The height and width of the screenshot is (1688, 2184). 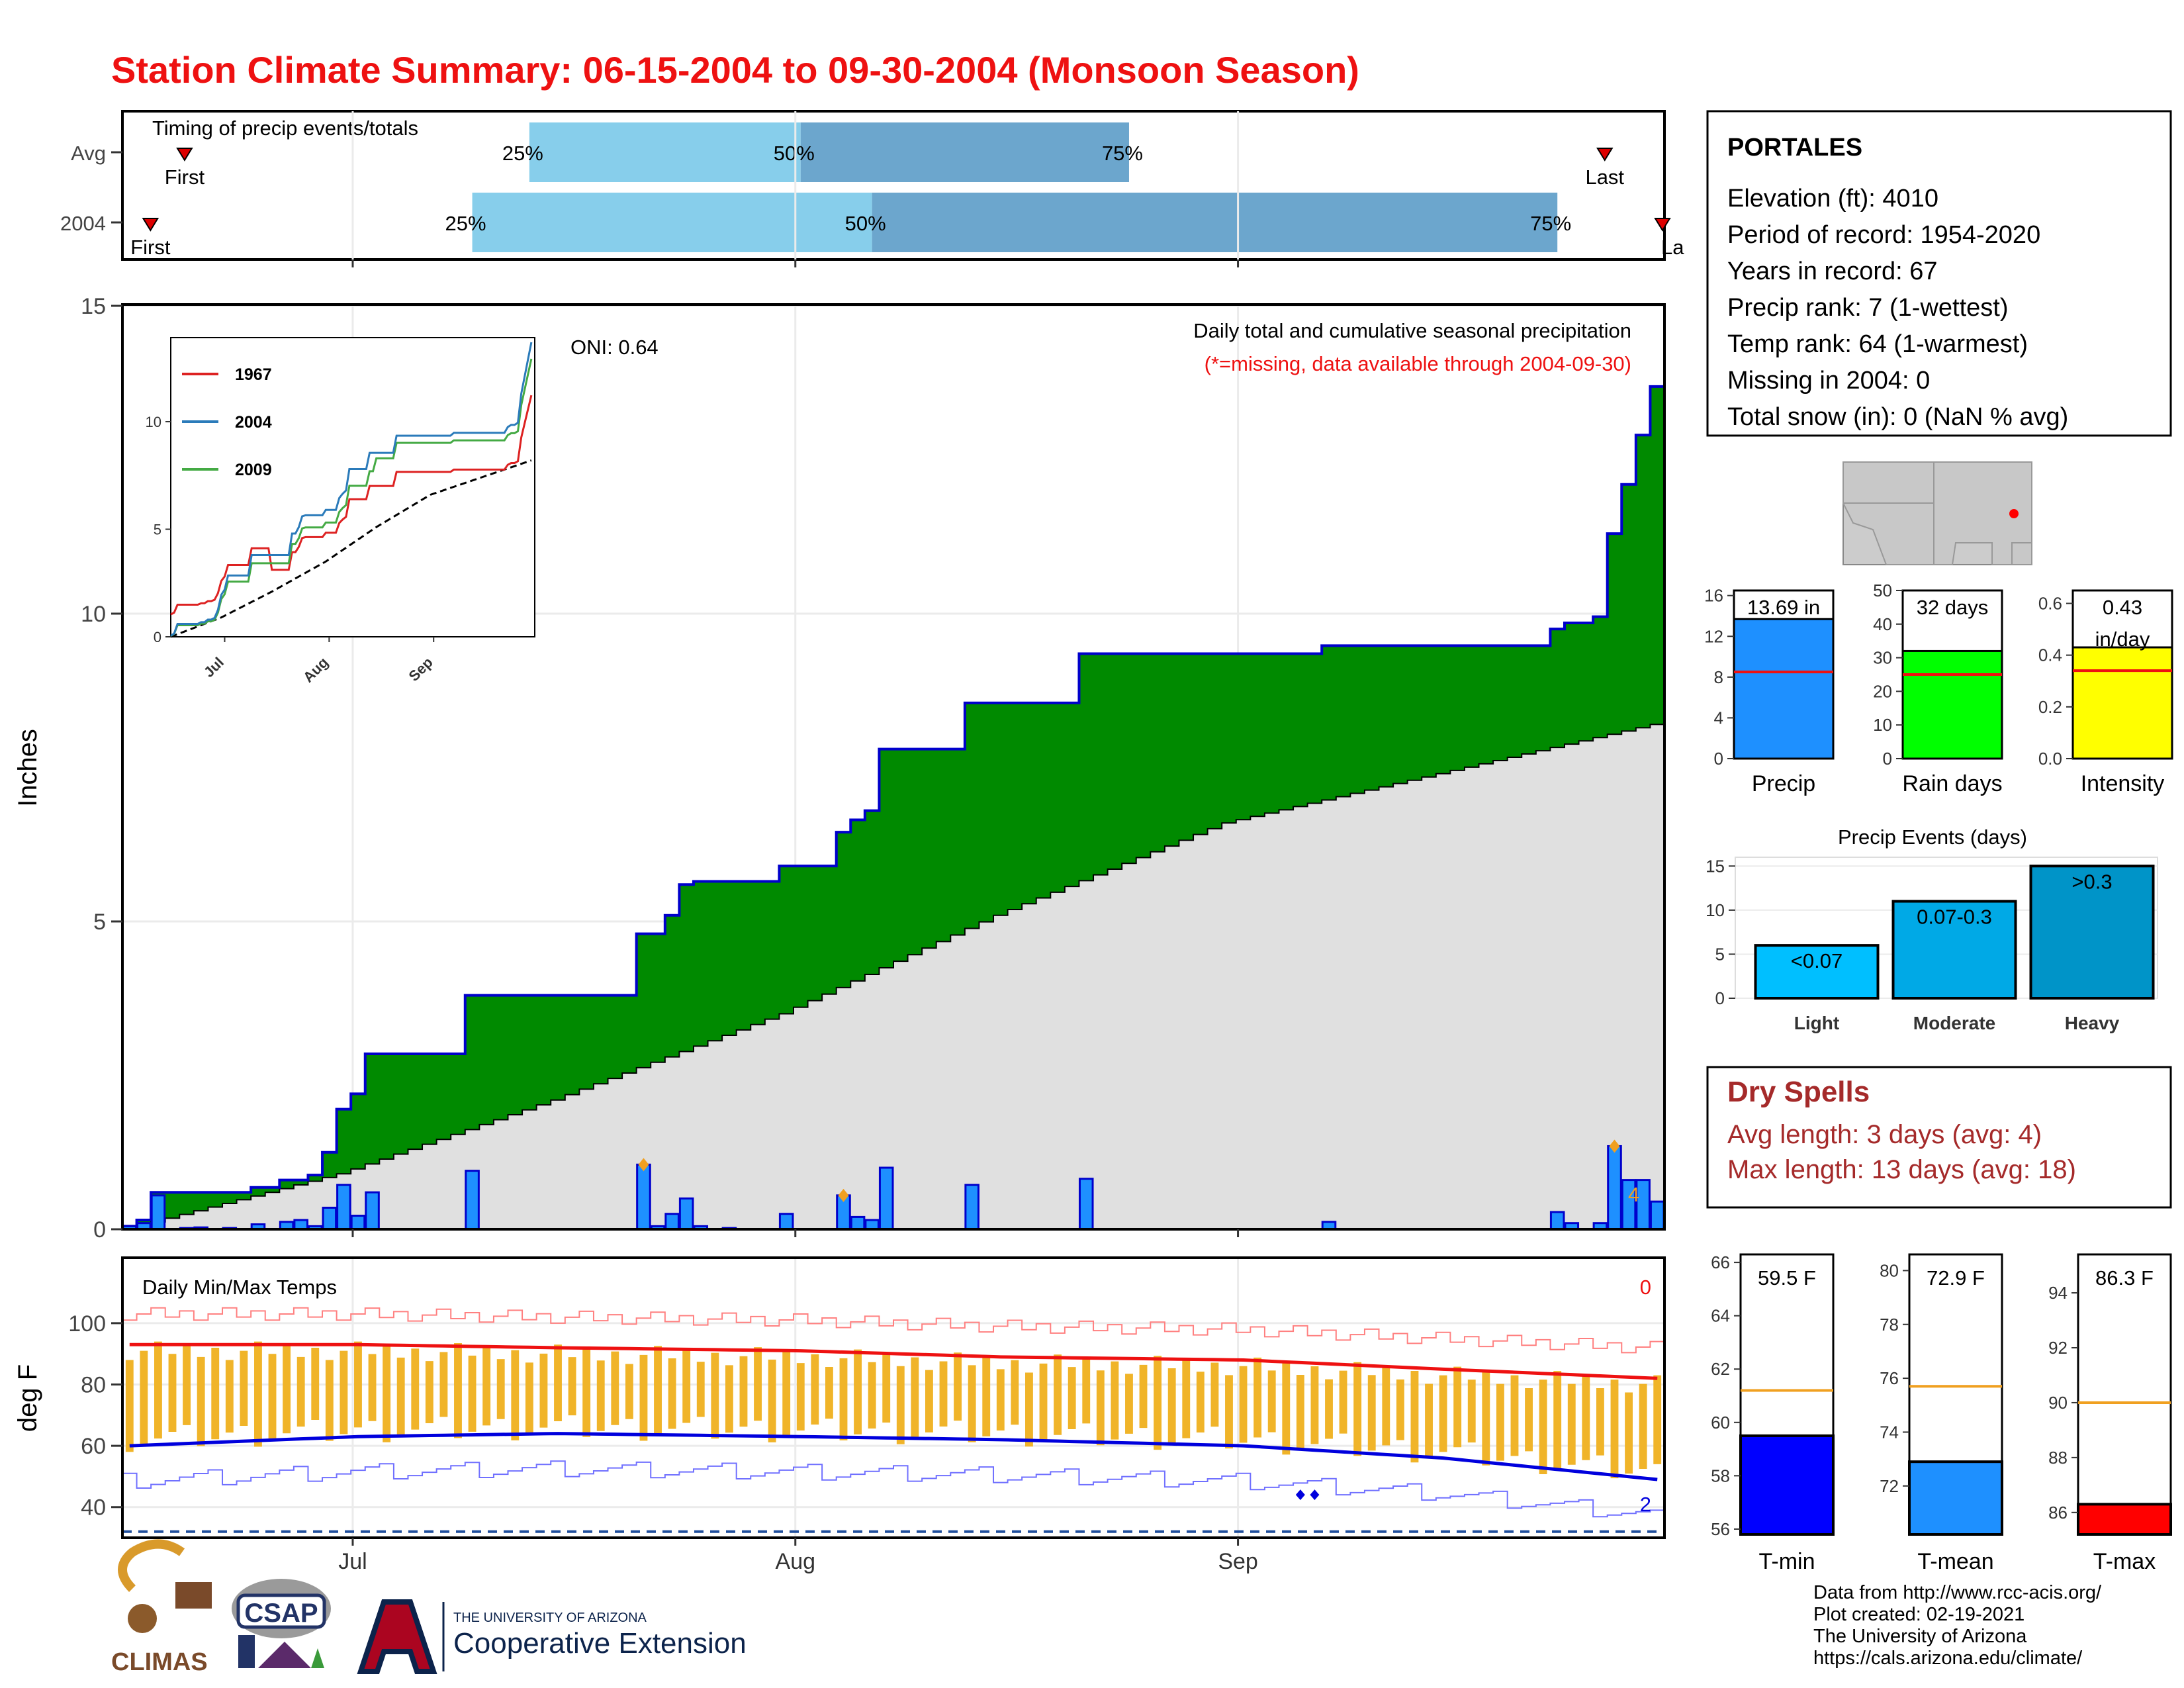 I want to click on events-y-tick-label: 5, so click(x=1720, y=954).